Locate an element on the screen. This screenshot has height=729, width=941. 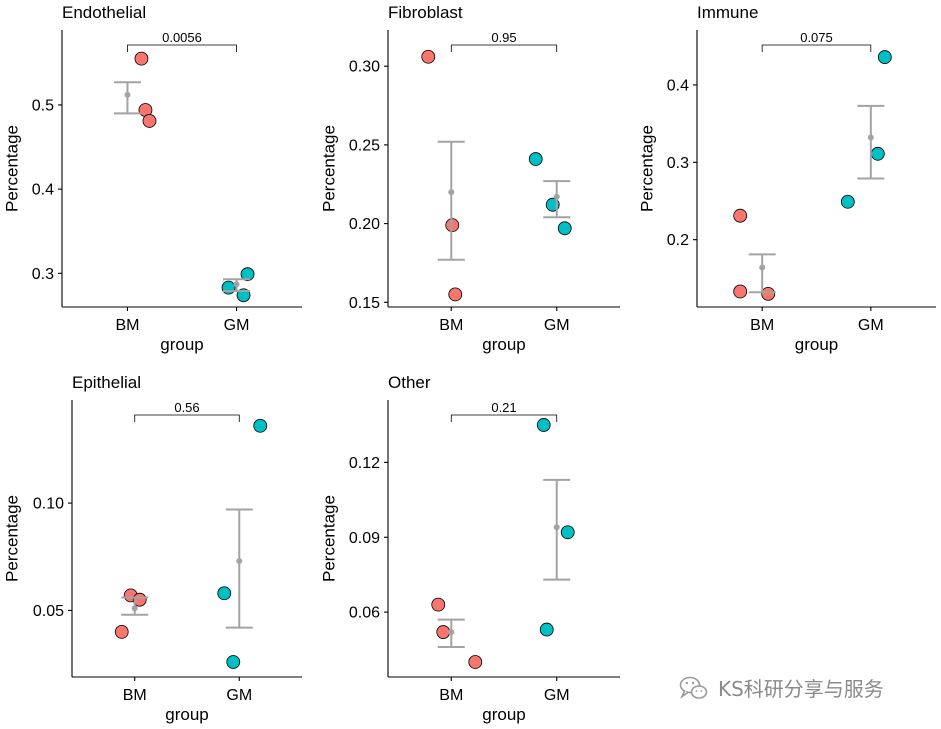
y-tick-label: 0.2 is located at coordinates (678, 240).